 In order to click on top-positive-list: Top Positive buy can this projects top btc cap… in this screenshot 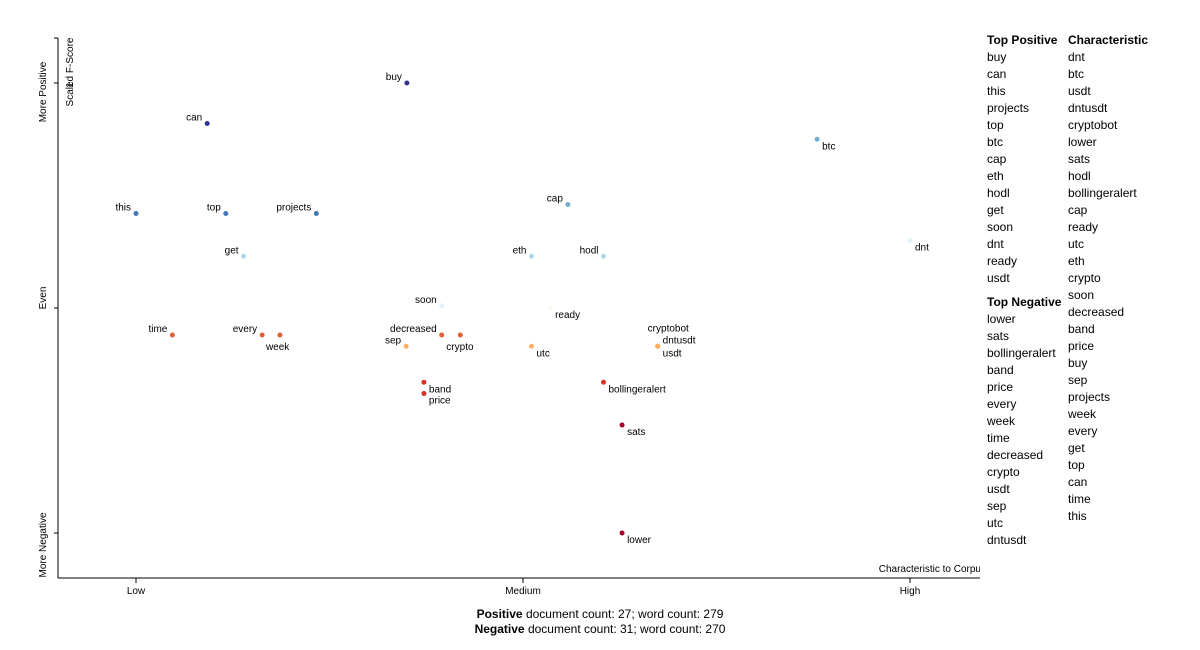, I will do `click(1024, 159)`.